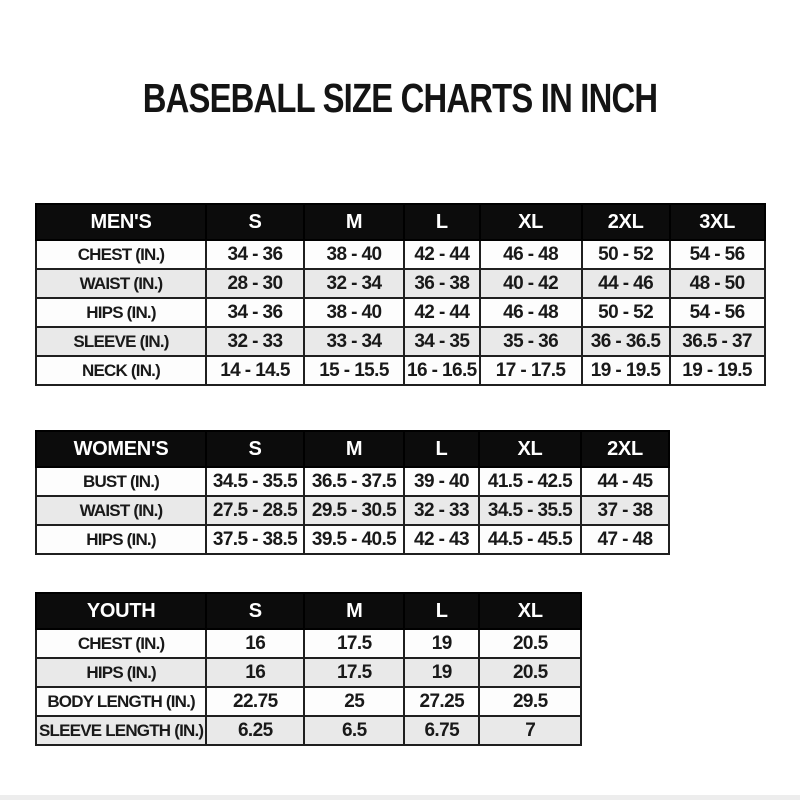 The width and height of the screenshot is (800, 800). What do you see at coordinates (255, 730) in the screenshot?
I see `size-value-cell: 6.25` at bounding box center [255, 730].